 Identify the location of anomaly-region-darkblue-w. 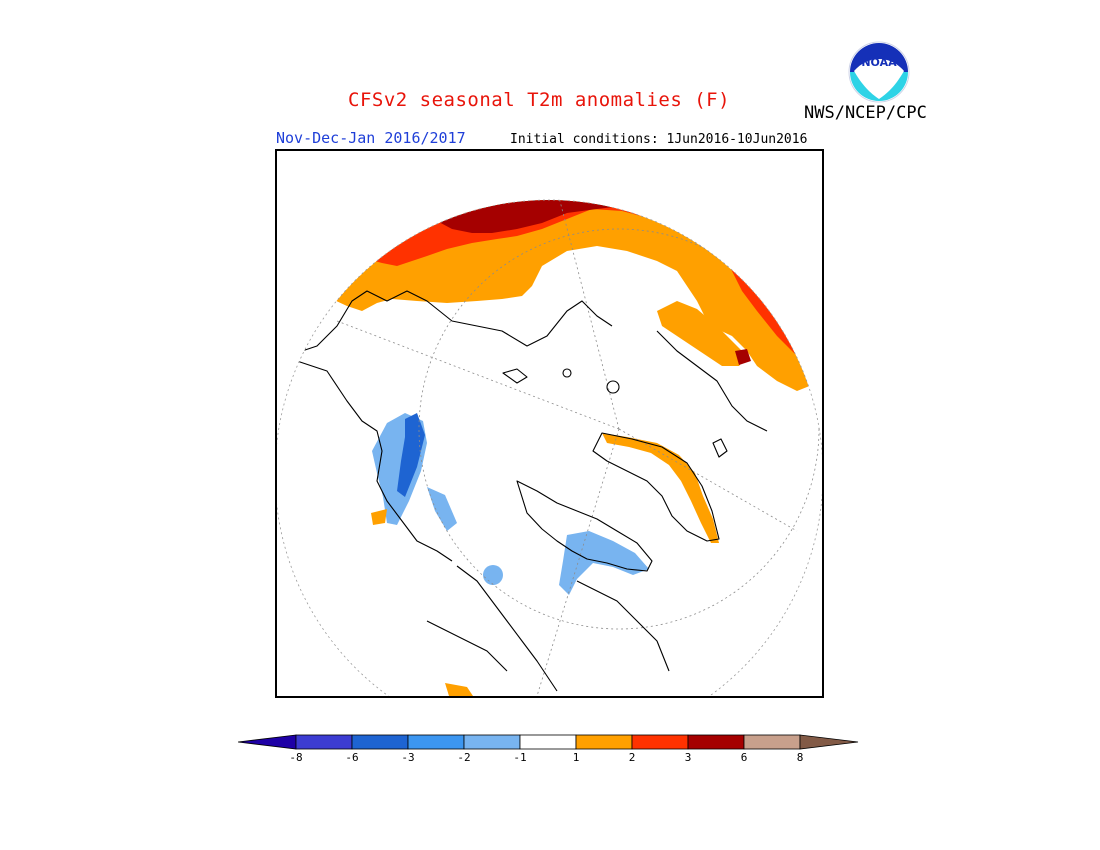
(411, 455).